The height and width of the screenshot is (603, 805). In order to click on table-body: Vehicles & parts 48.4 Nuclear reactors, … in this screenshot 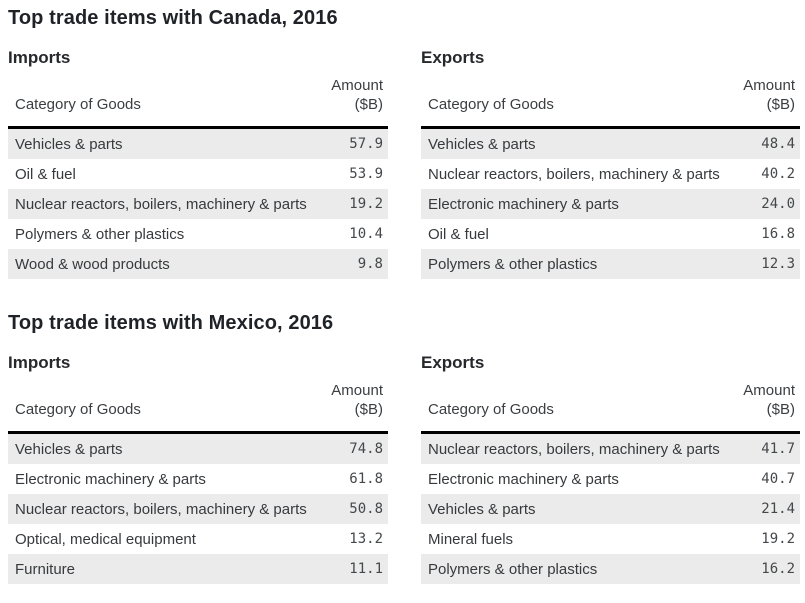, I will do `click(610, 204)`.